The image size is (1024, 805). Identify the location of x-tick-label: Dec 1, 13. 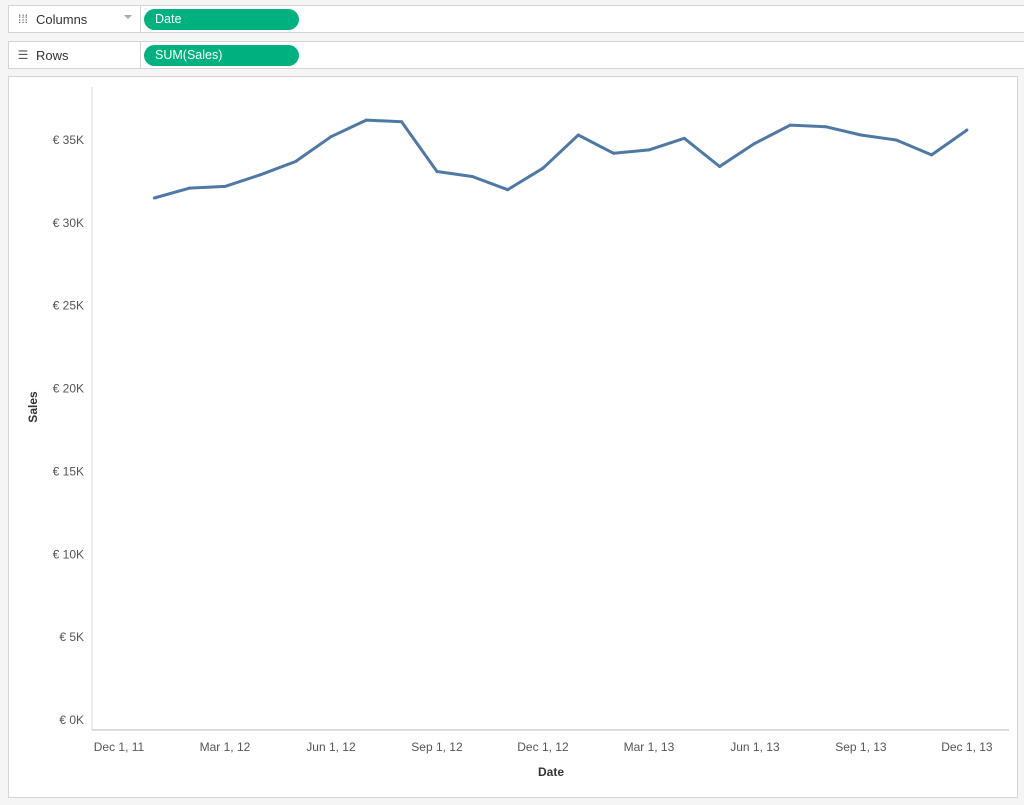
(967, 747).